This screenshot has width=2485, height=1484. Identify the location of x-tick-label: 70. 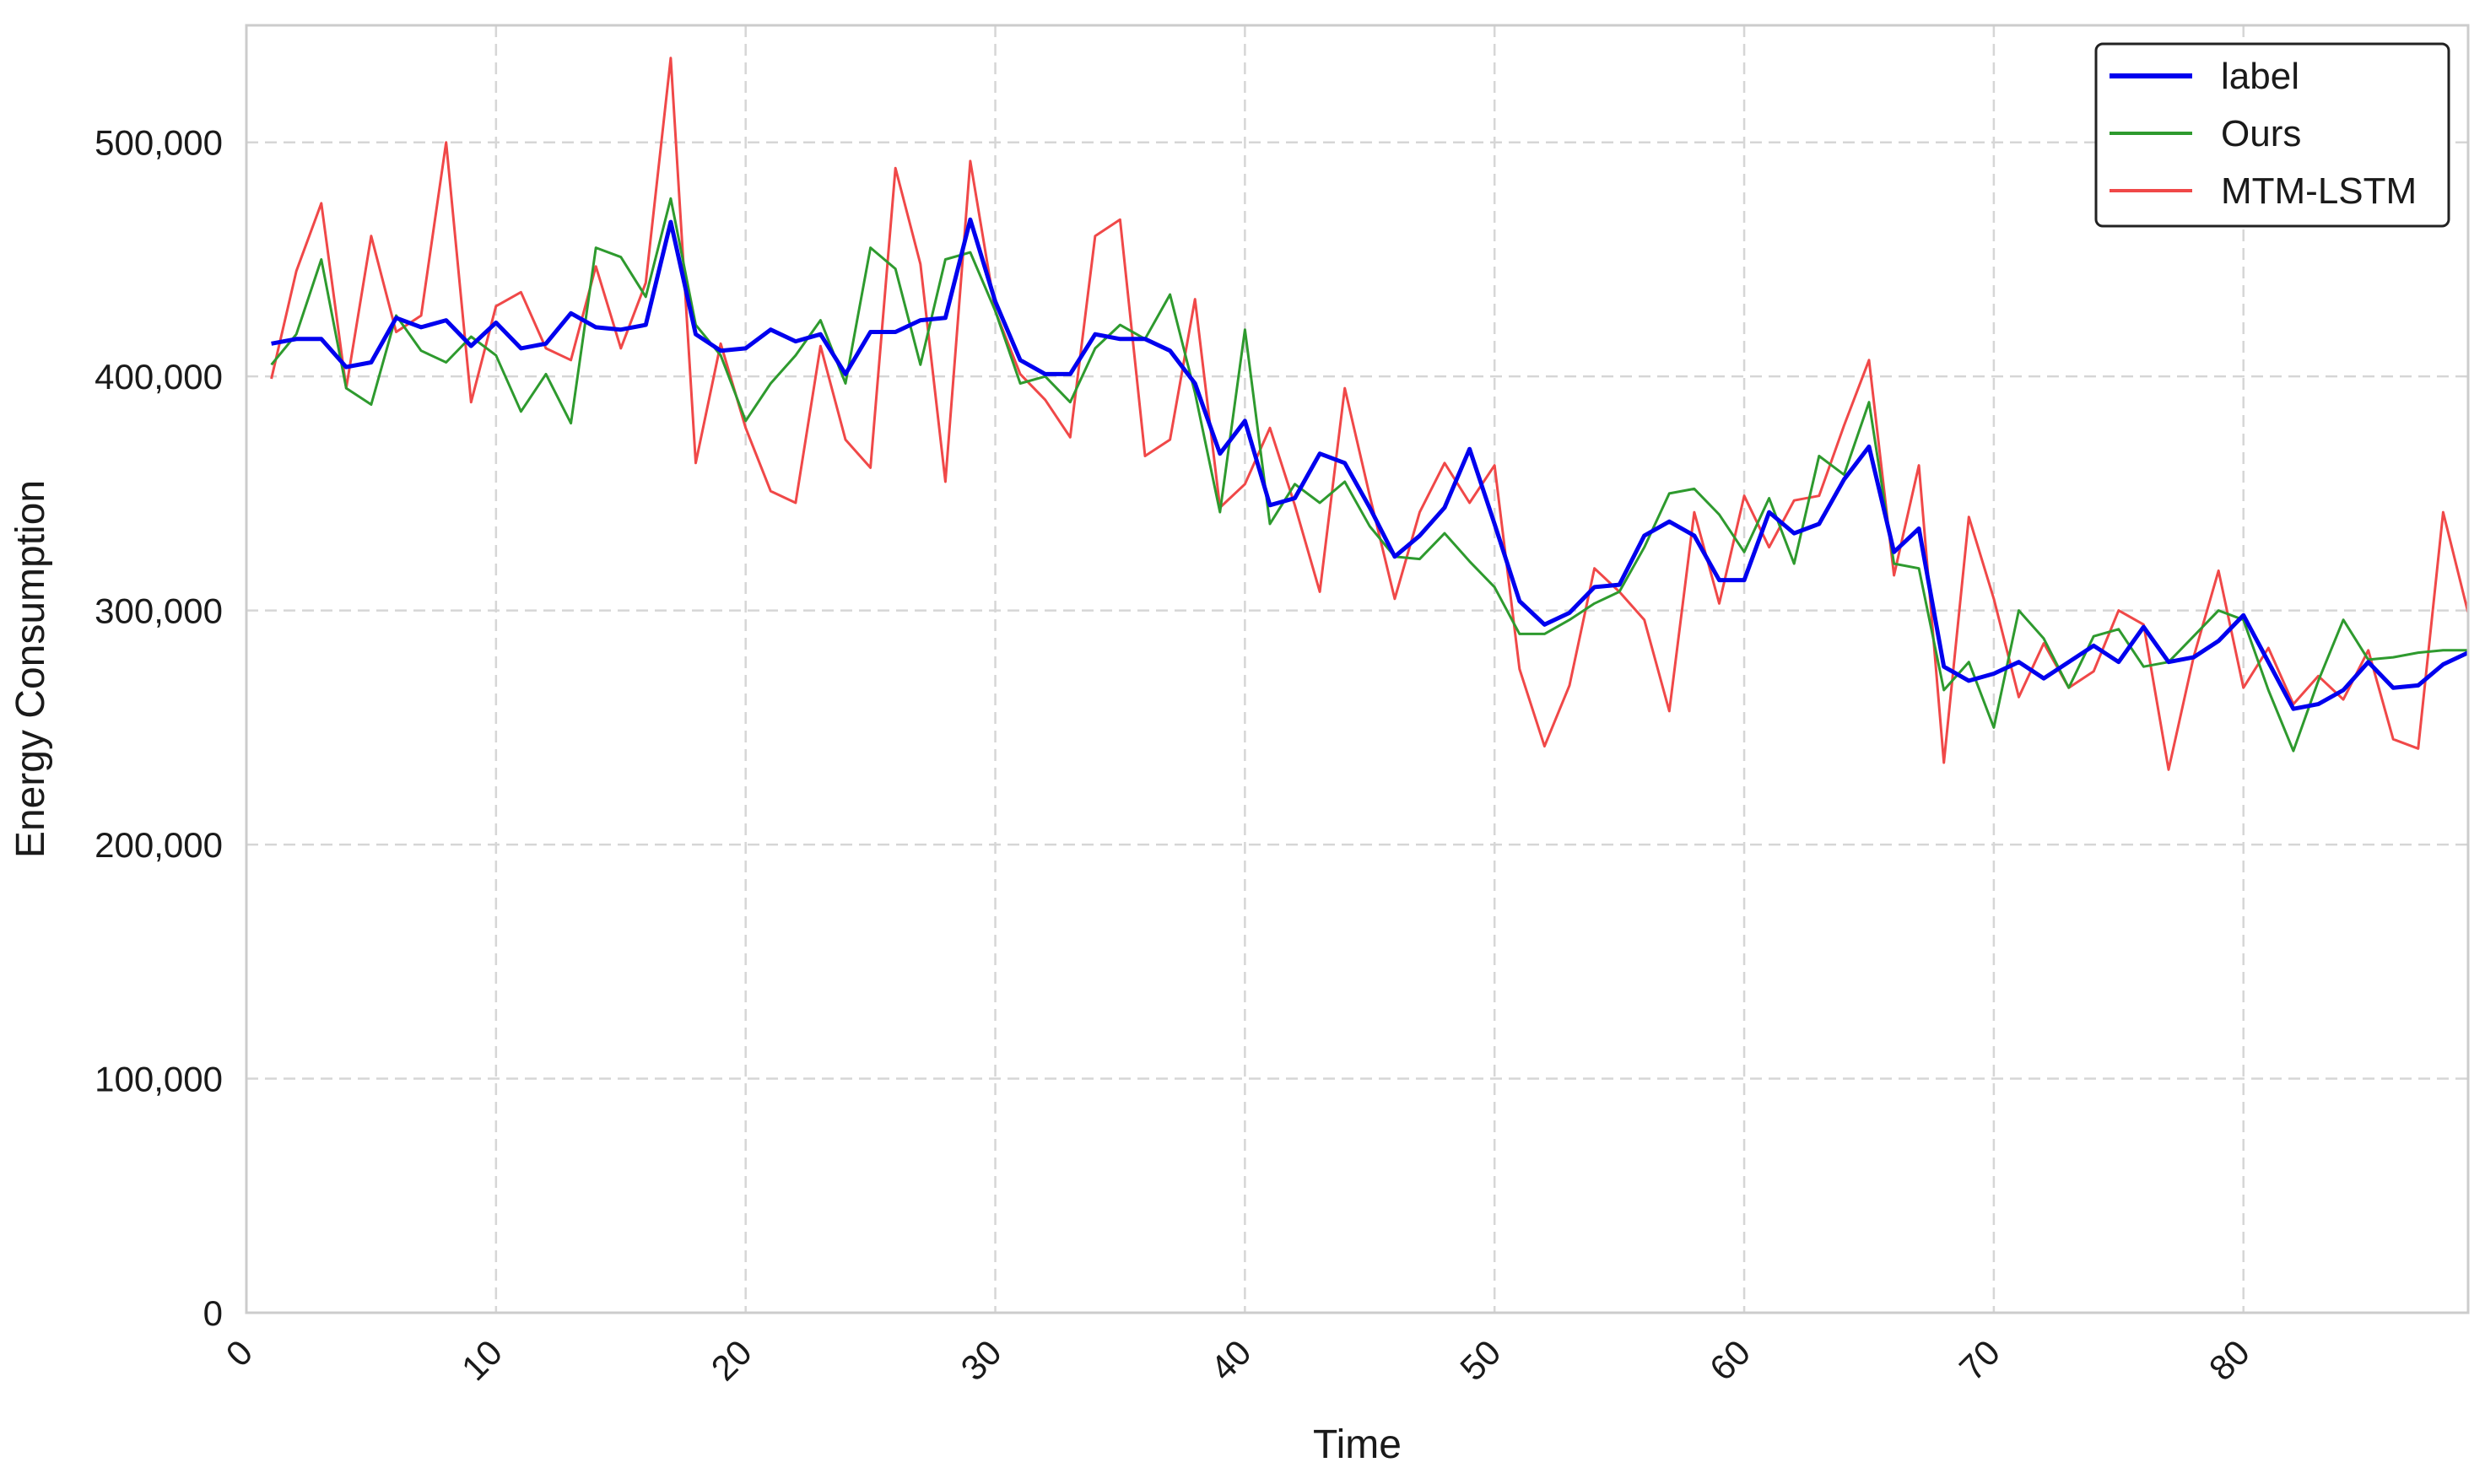
(1980, 1360).